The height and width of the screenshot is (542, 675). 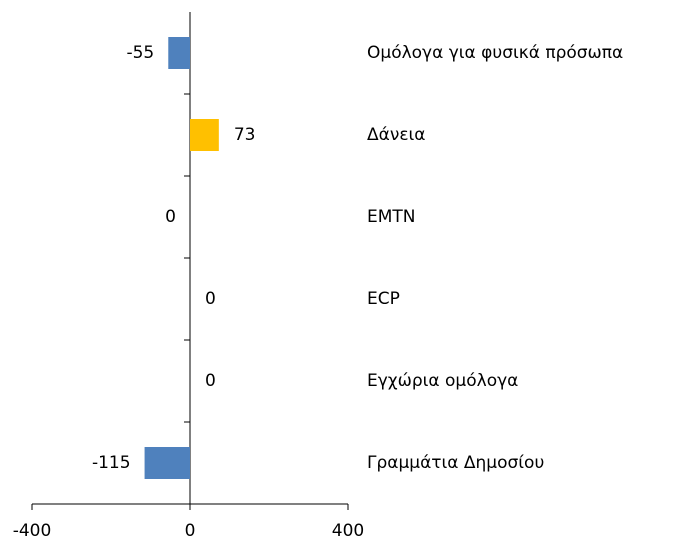 What do you see at coordinates (455, 463) in the screenshot?
I see `category-label: Γραμμάτια Δημοσίου` at bounding box center [455, 463].